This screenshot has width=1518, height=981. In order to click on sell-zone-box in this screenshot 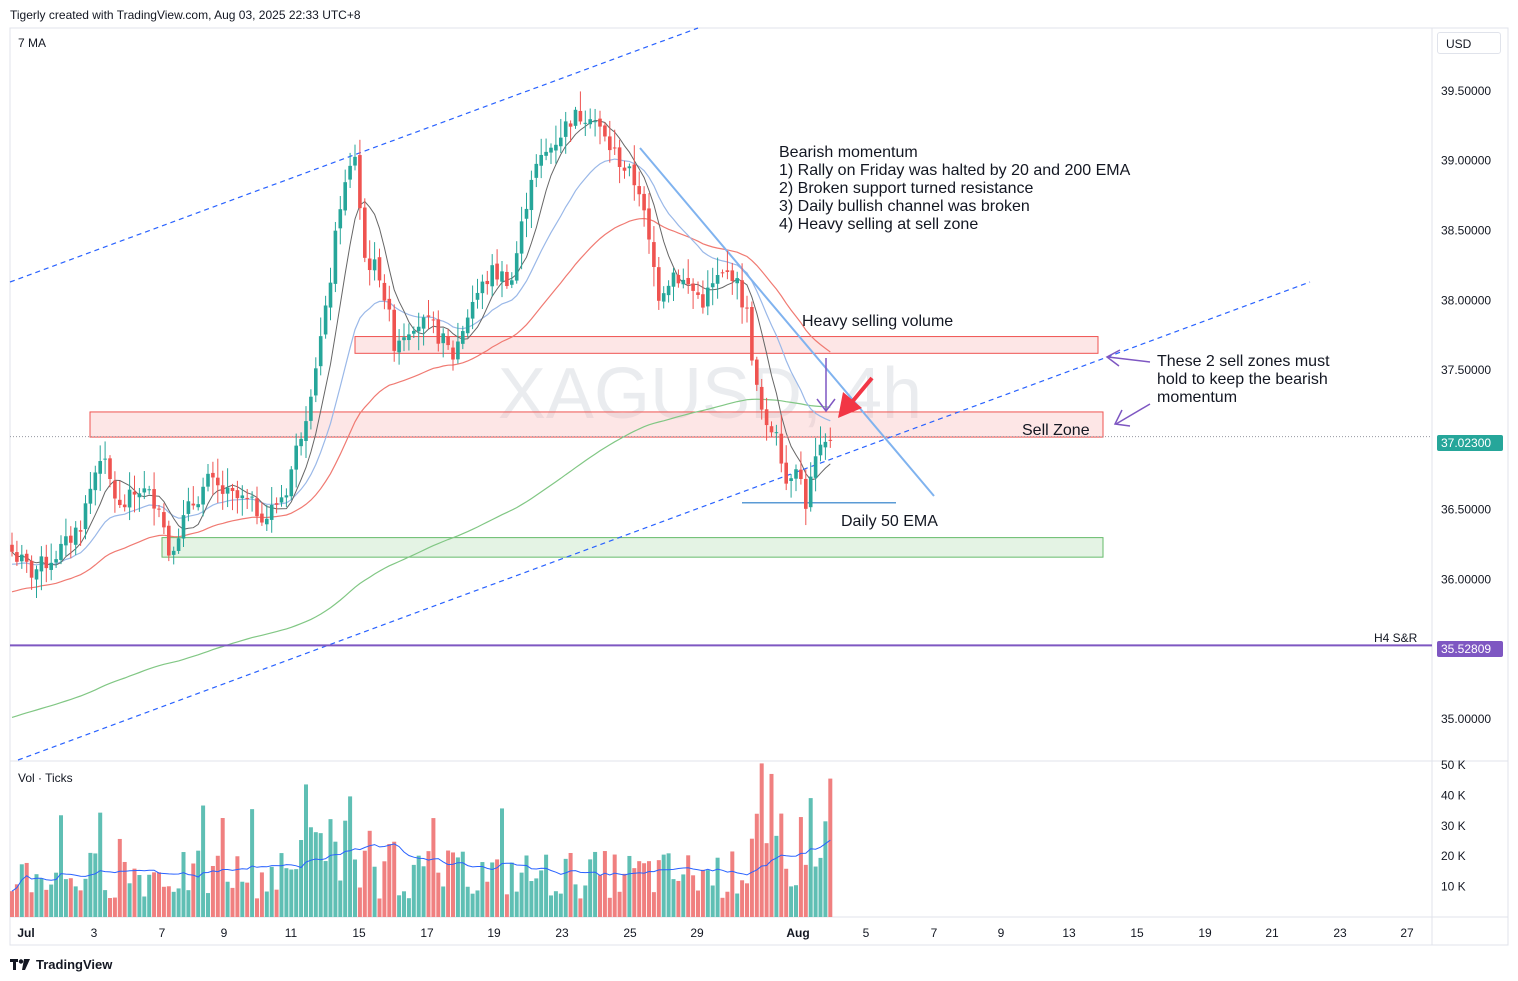, I will do `click(596, 424)`.